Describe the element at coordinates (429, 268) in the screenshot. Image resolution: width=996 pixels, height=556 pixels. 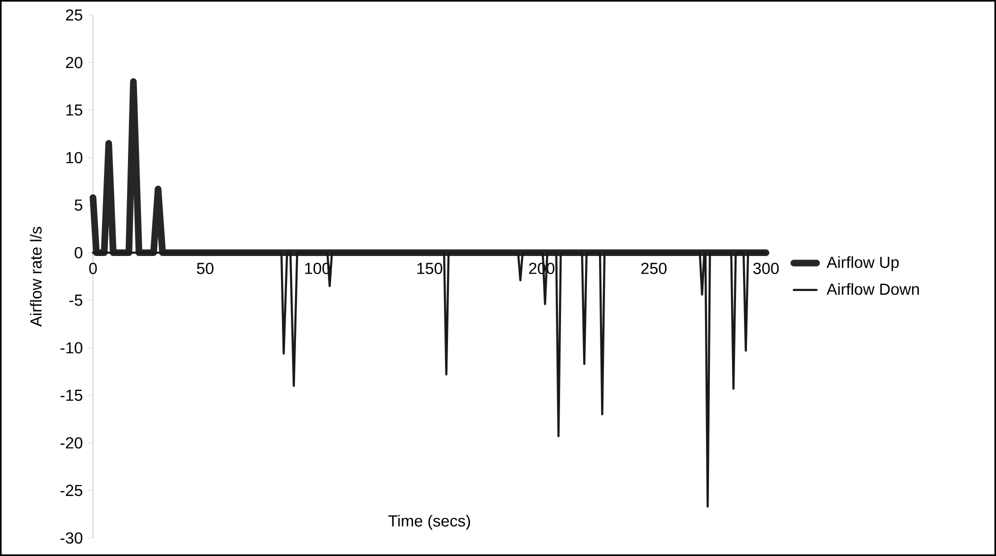
I see `x-tick-label: 150` at that location.